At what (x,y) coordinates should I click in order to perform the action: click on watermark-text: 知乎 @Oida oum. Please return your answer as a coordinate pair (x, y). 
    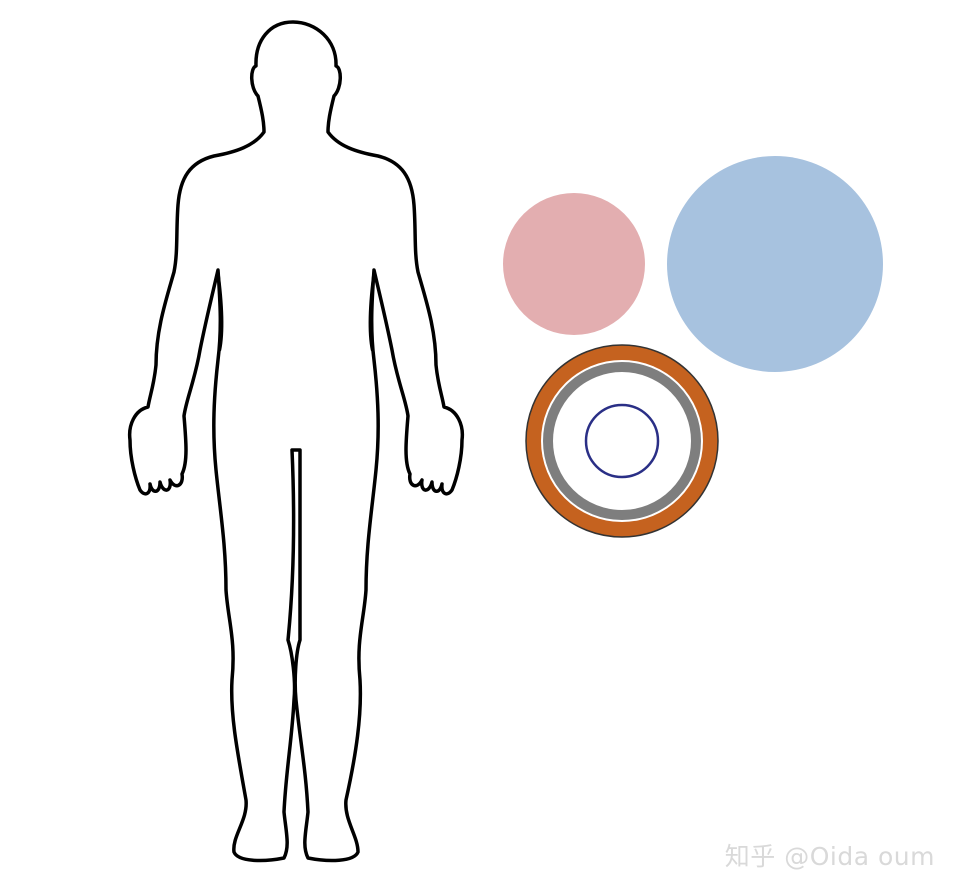
    Looking at the image, I should click on (829, 856).